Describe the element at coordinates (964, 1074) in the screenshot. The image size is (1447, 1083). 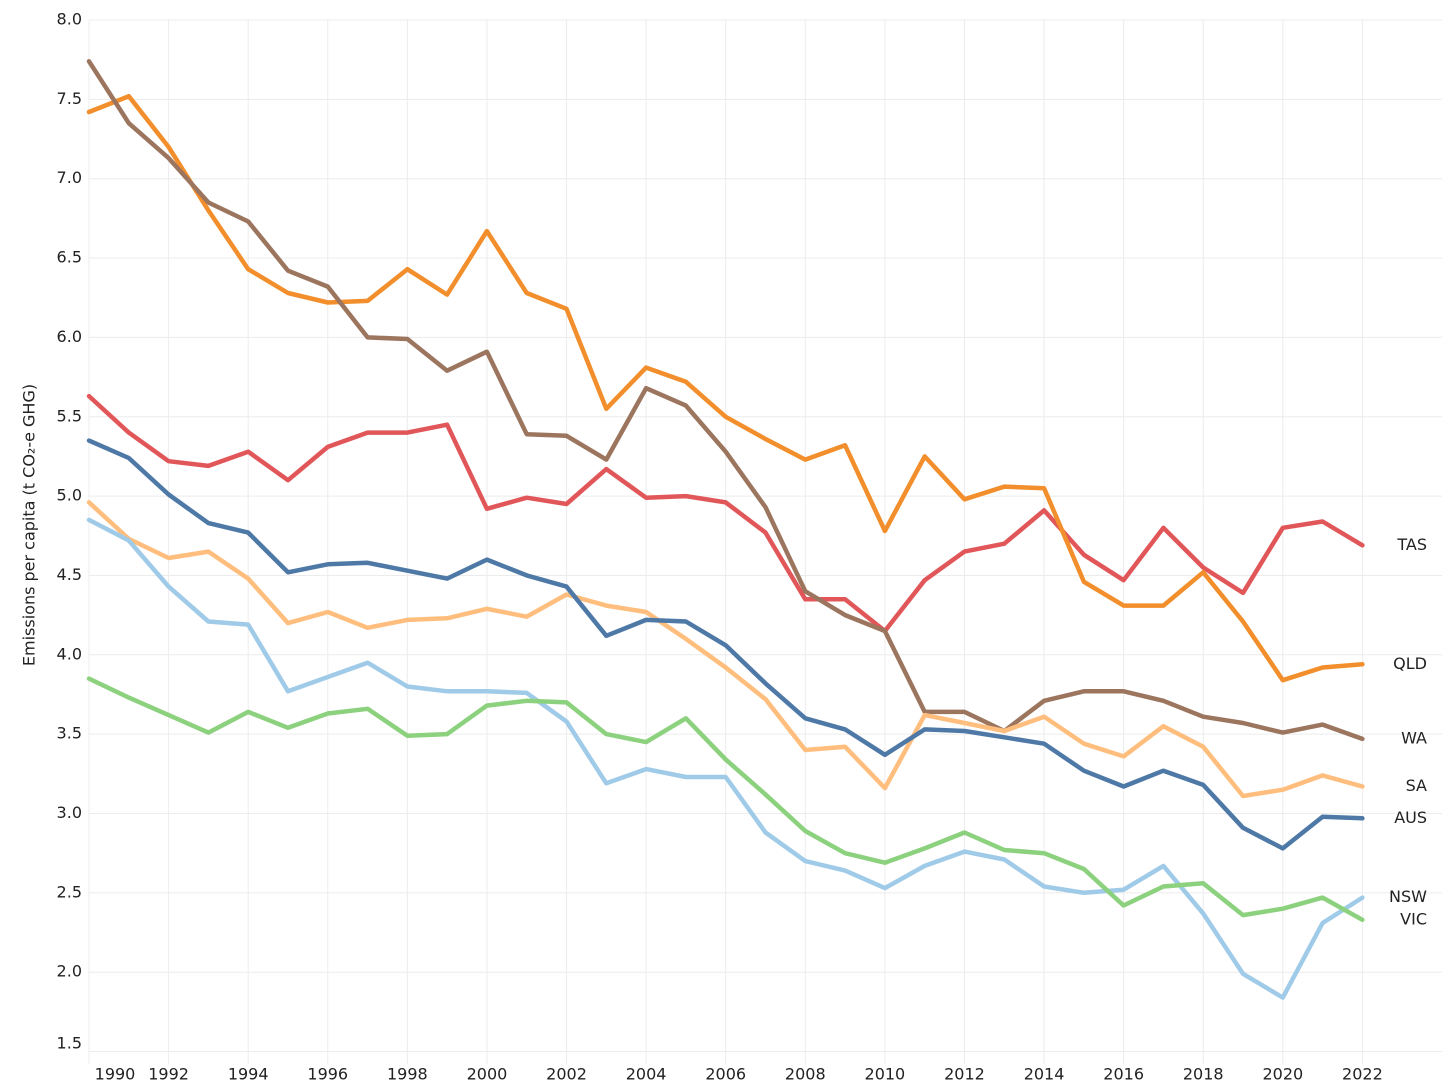
I see `x-tick-label: 2012` at that location.